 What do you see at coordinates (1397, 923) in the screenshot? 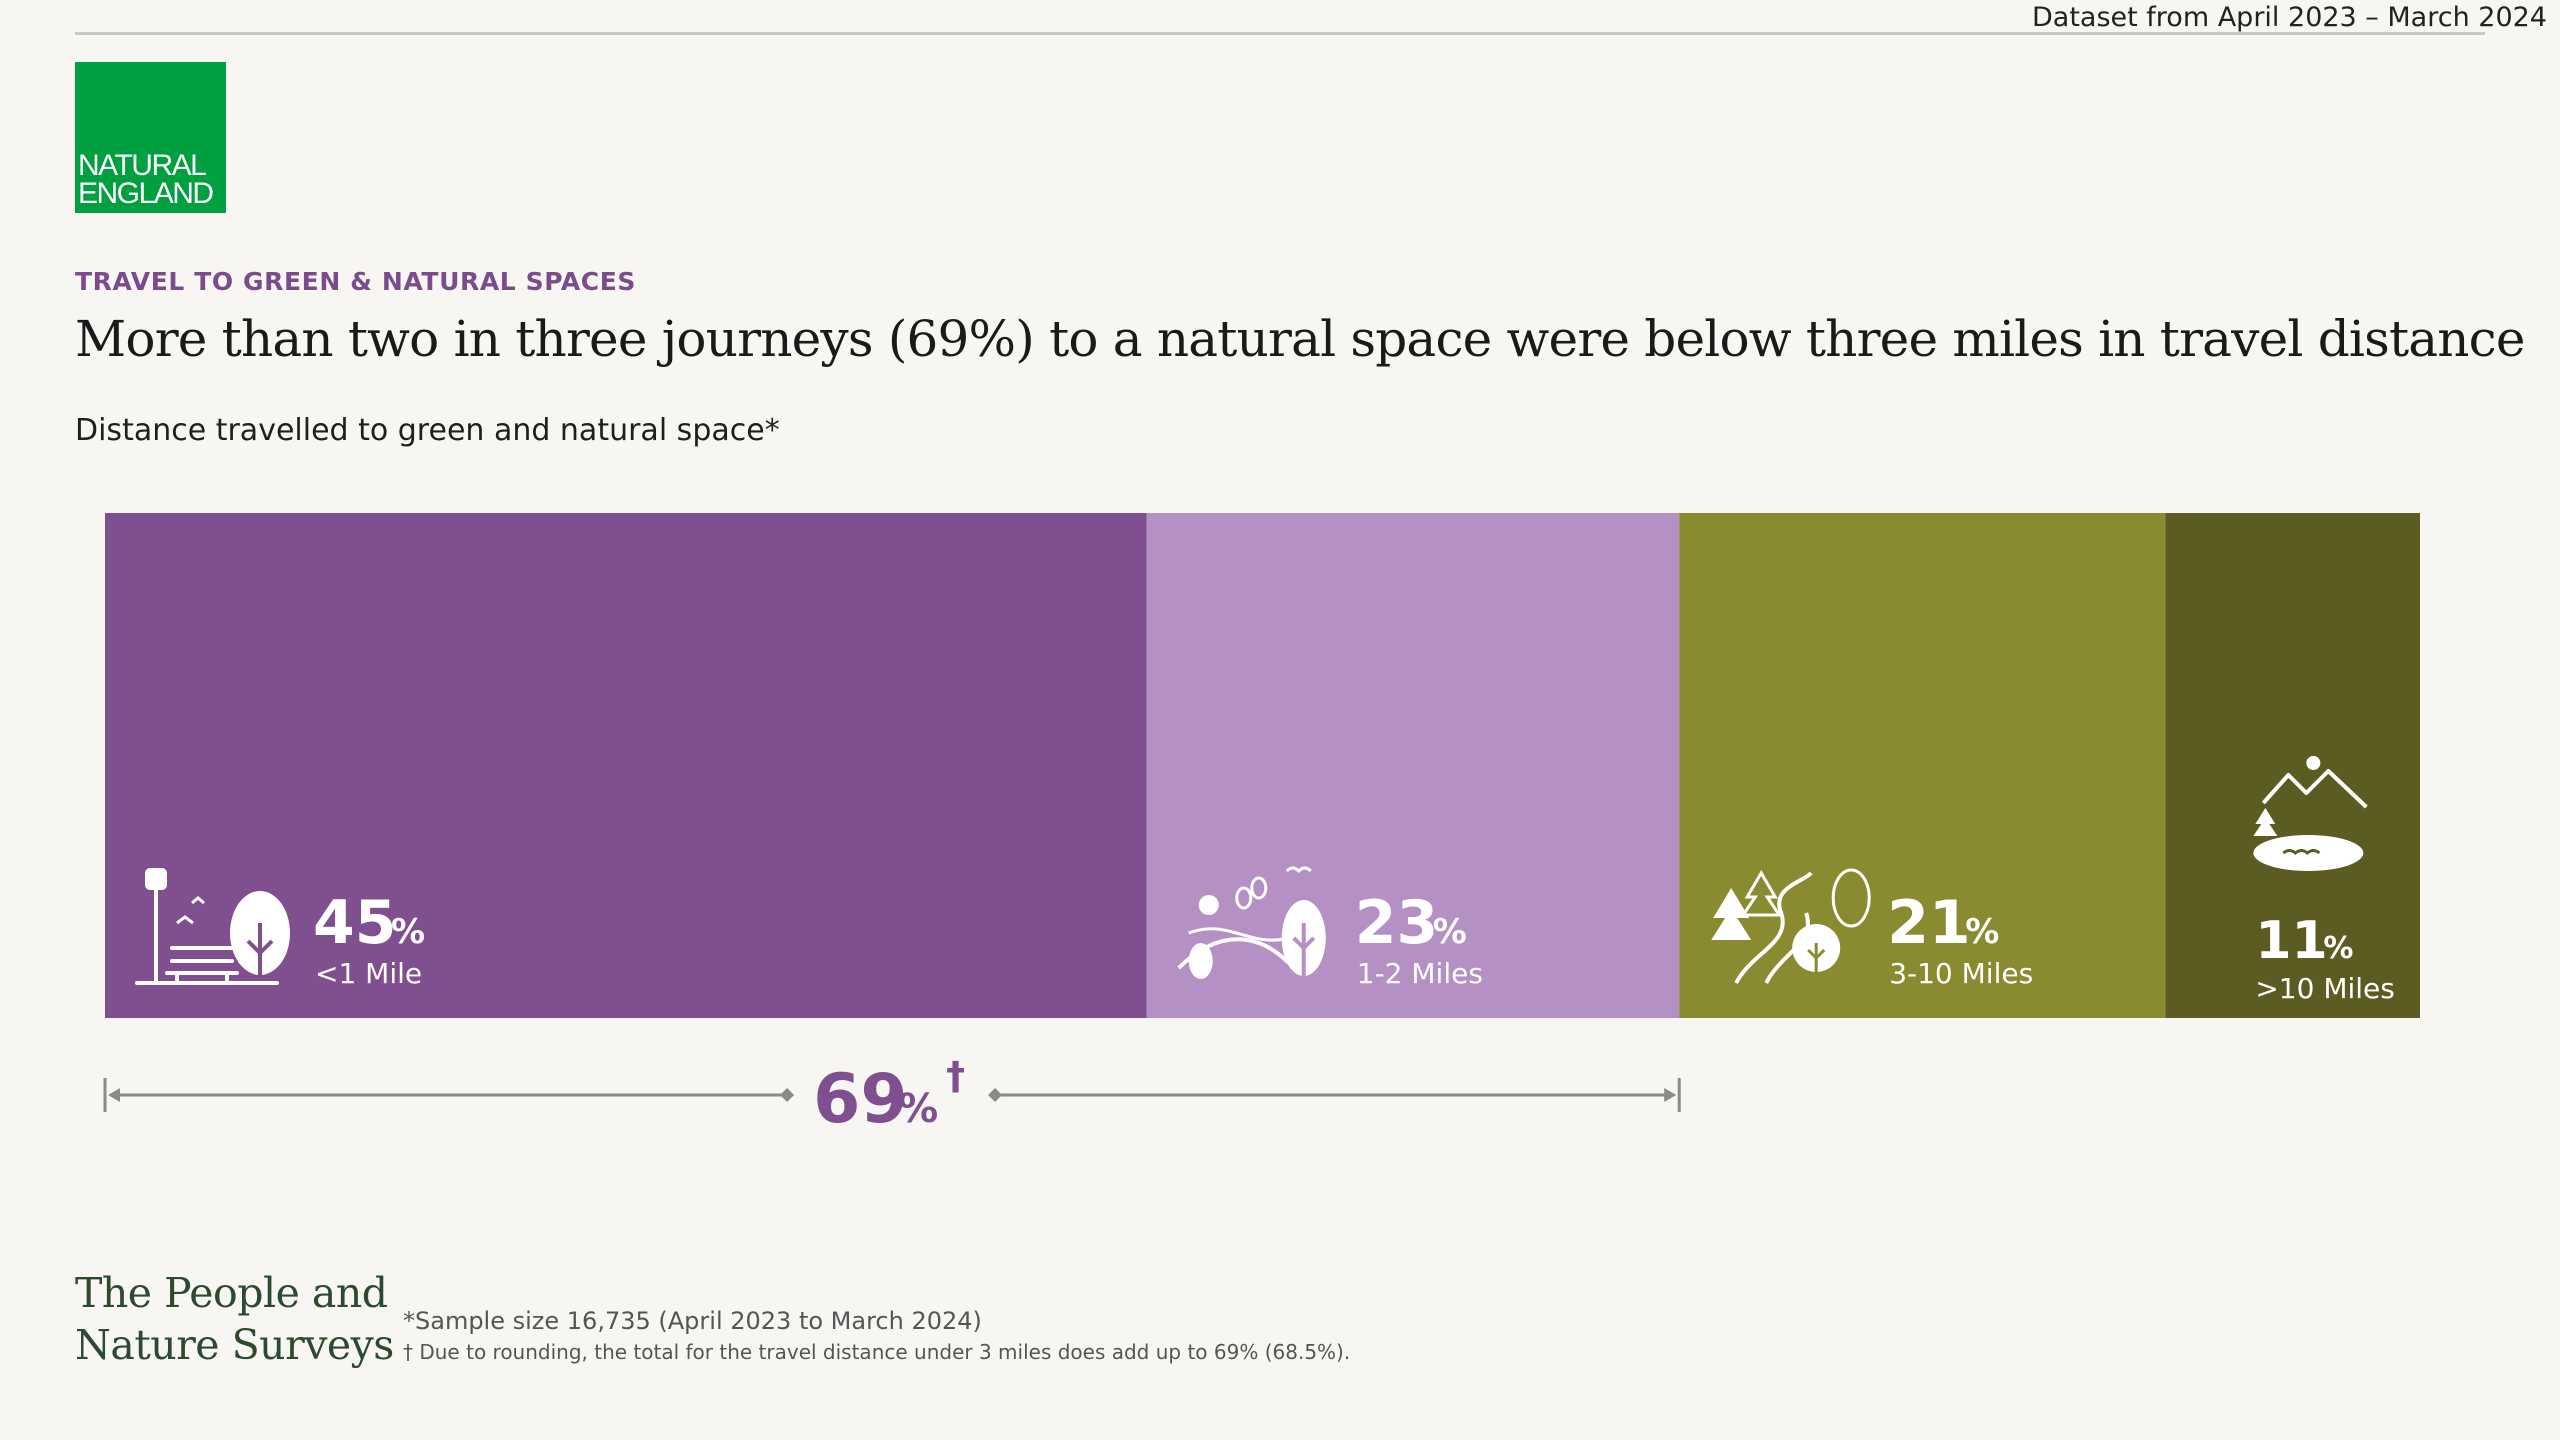
I see `segment-value: 23` at bounding box center [1397, 923].